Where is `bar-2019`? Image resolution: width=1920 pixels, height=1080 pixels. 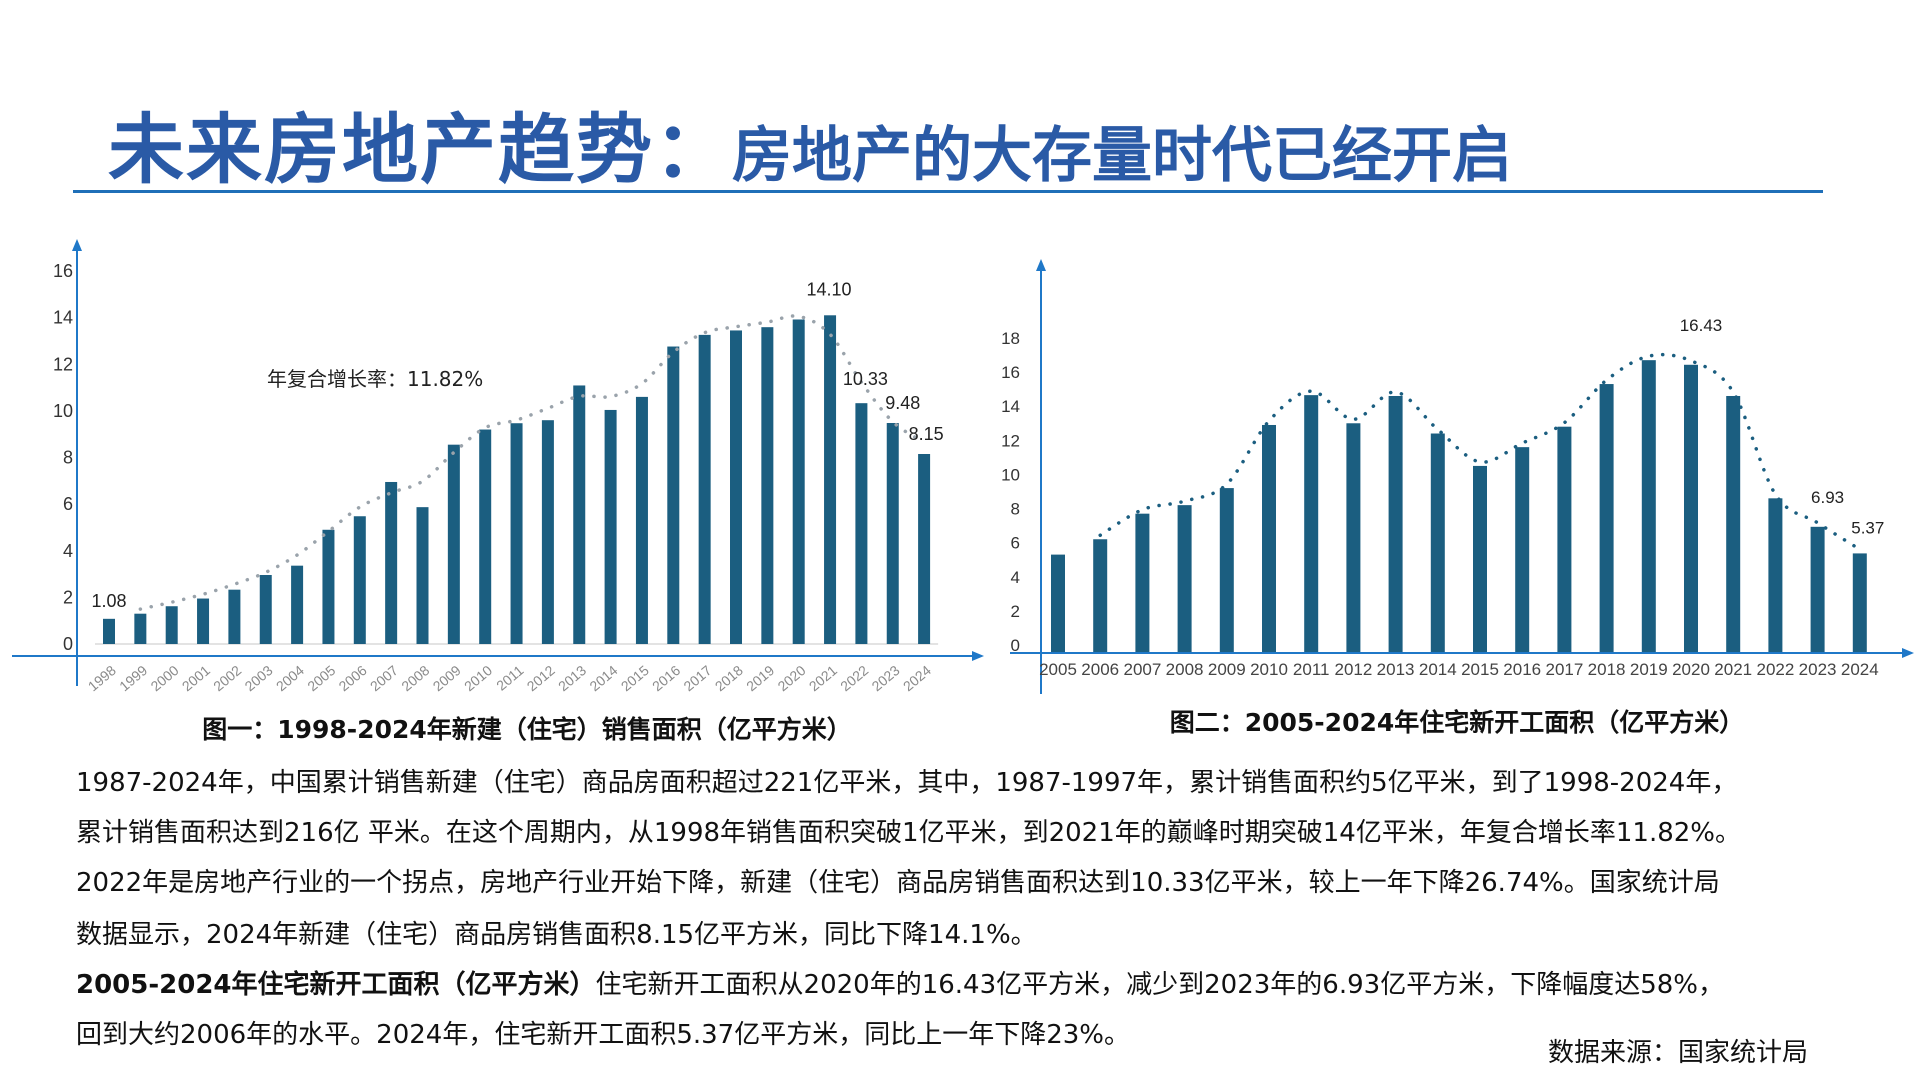
bar-2019 is located at coordinates (767, 485).